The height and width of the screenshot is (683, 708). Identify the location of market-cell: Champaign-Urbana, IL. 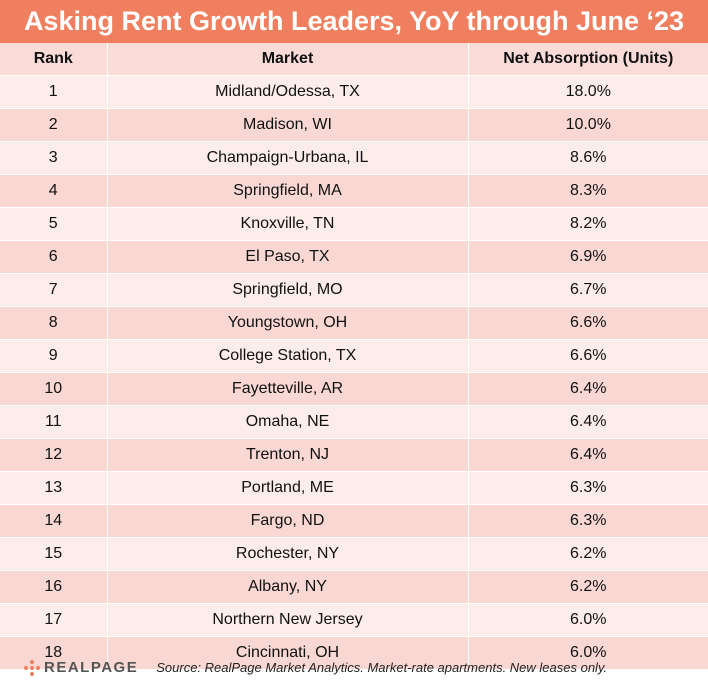
(288, 158).